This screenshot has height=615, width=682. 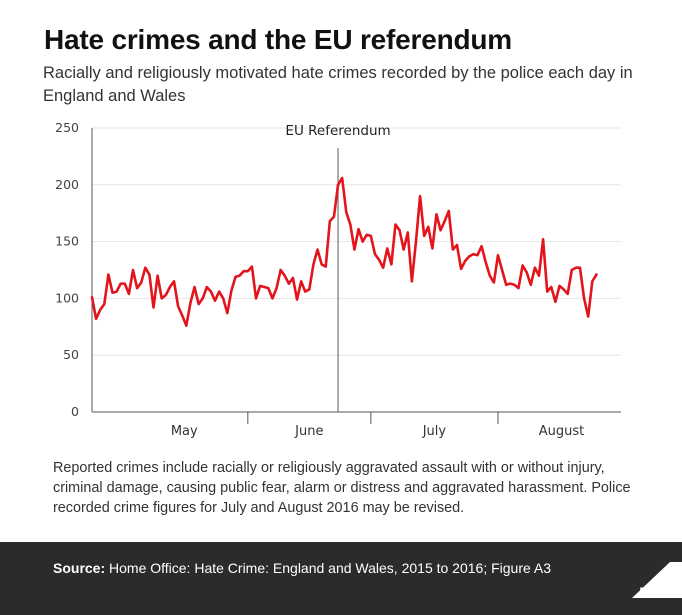 I want to click on y-tick-label-150: 150, so click(x=67, y=241).